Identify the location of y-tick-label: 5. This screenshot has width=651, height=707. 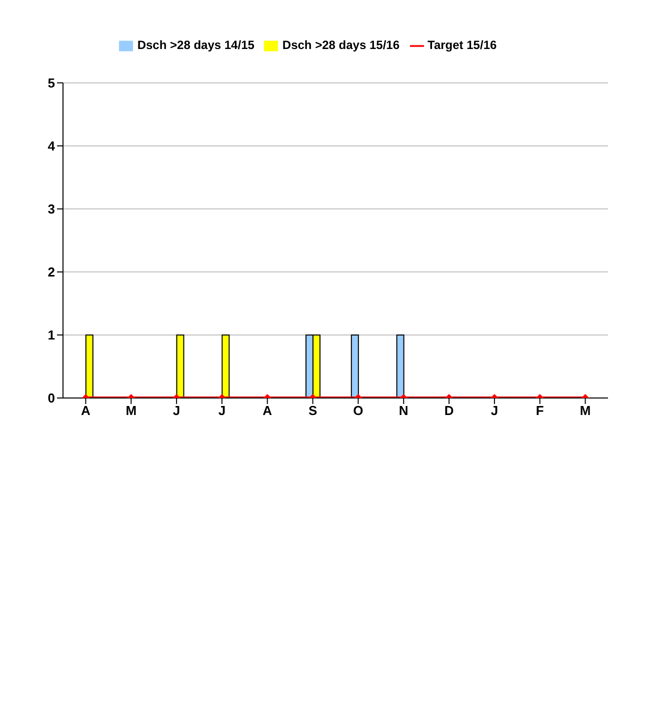
(51, 82).